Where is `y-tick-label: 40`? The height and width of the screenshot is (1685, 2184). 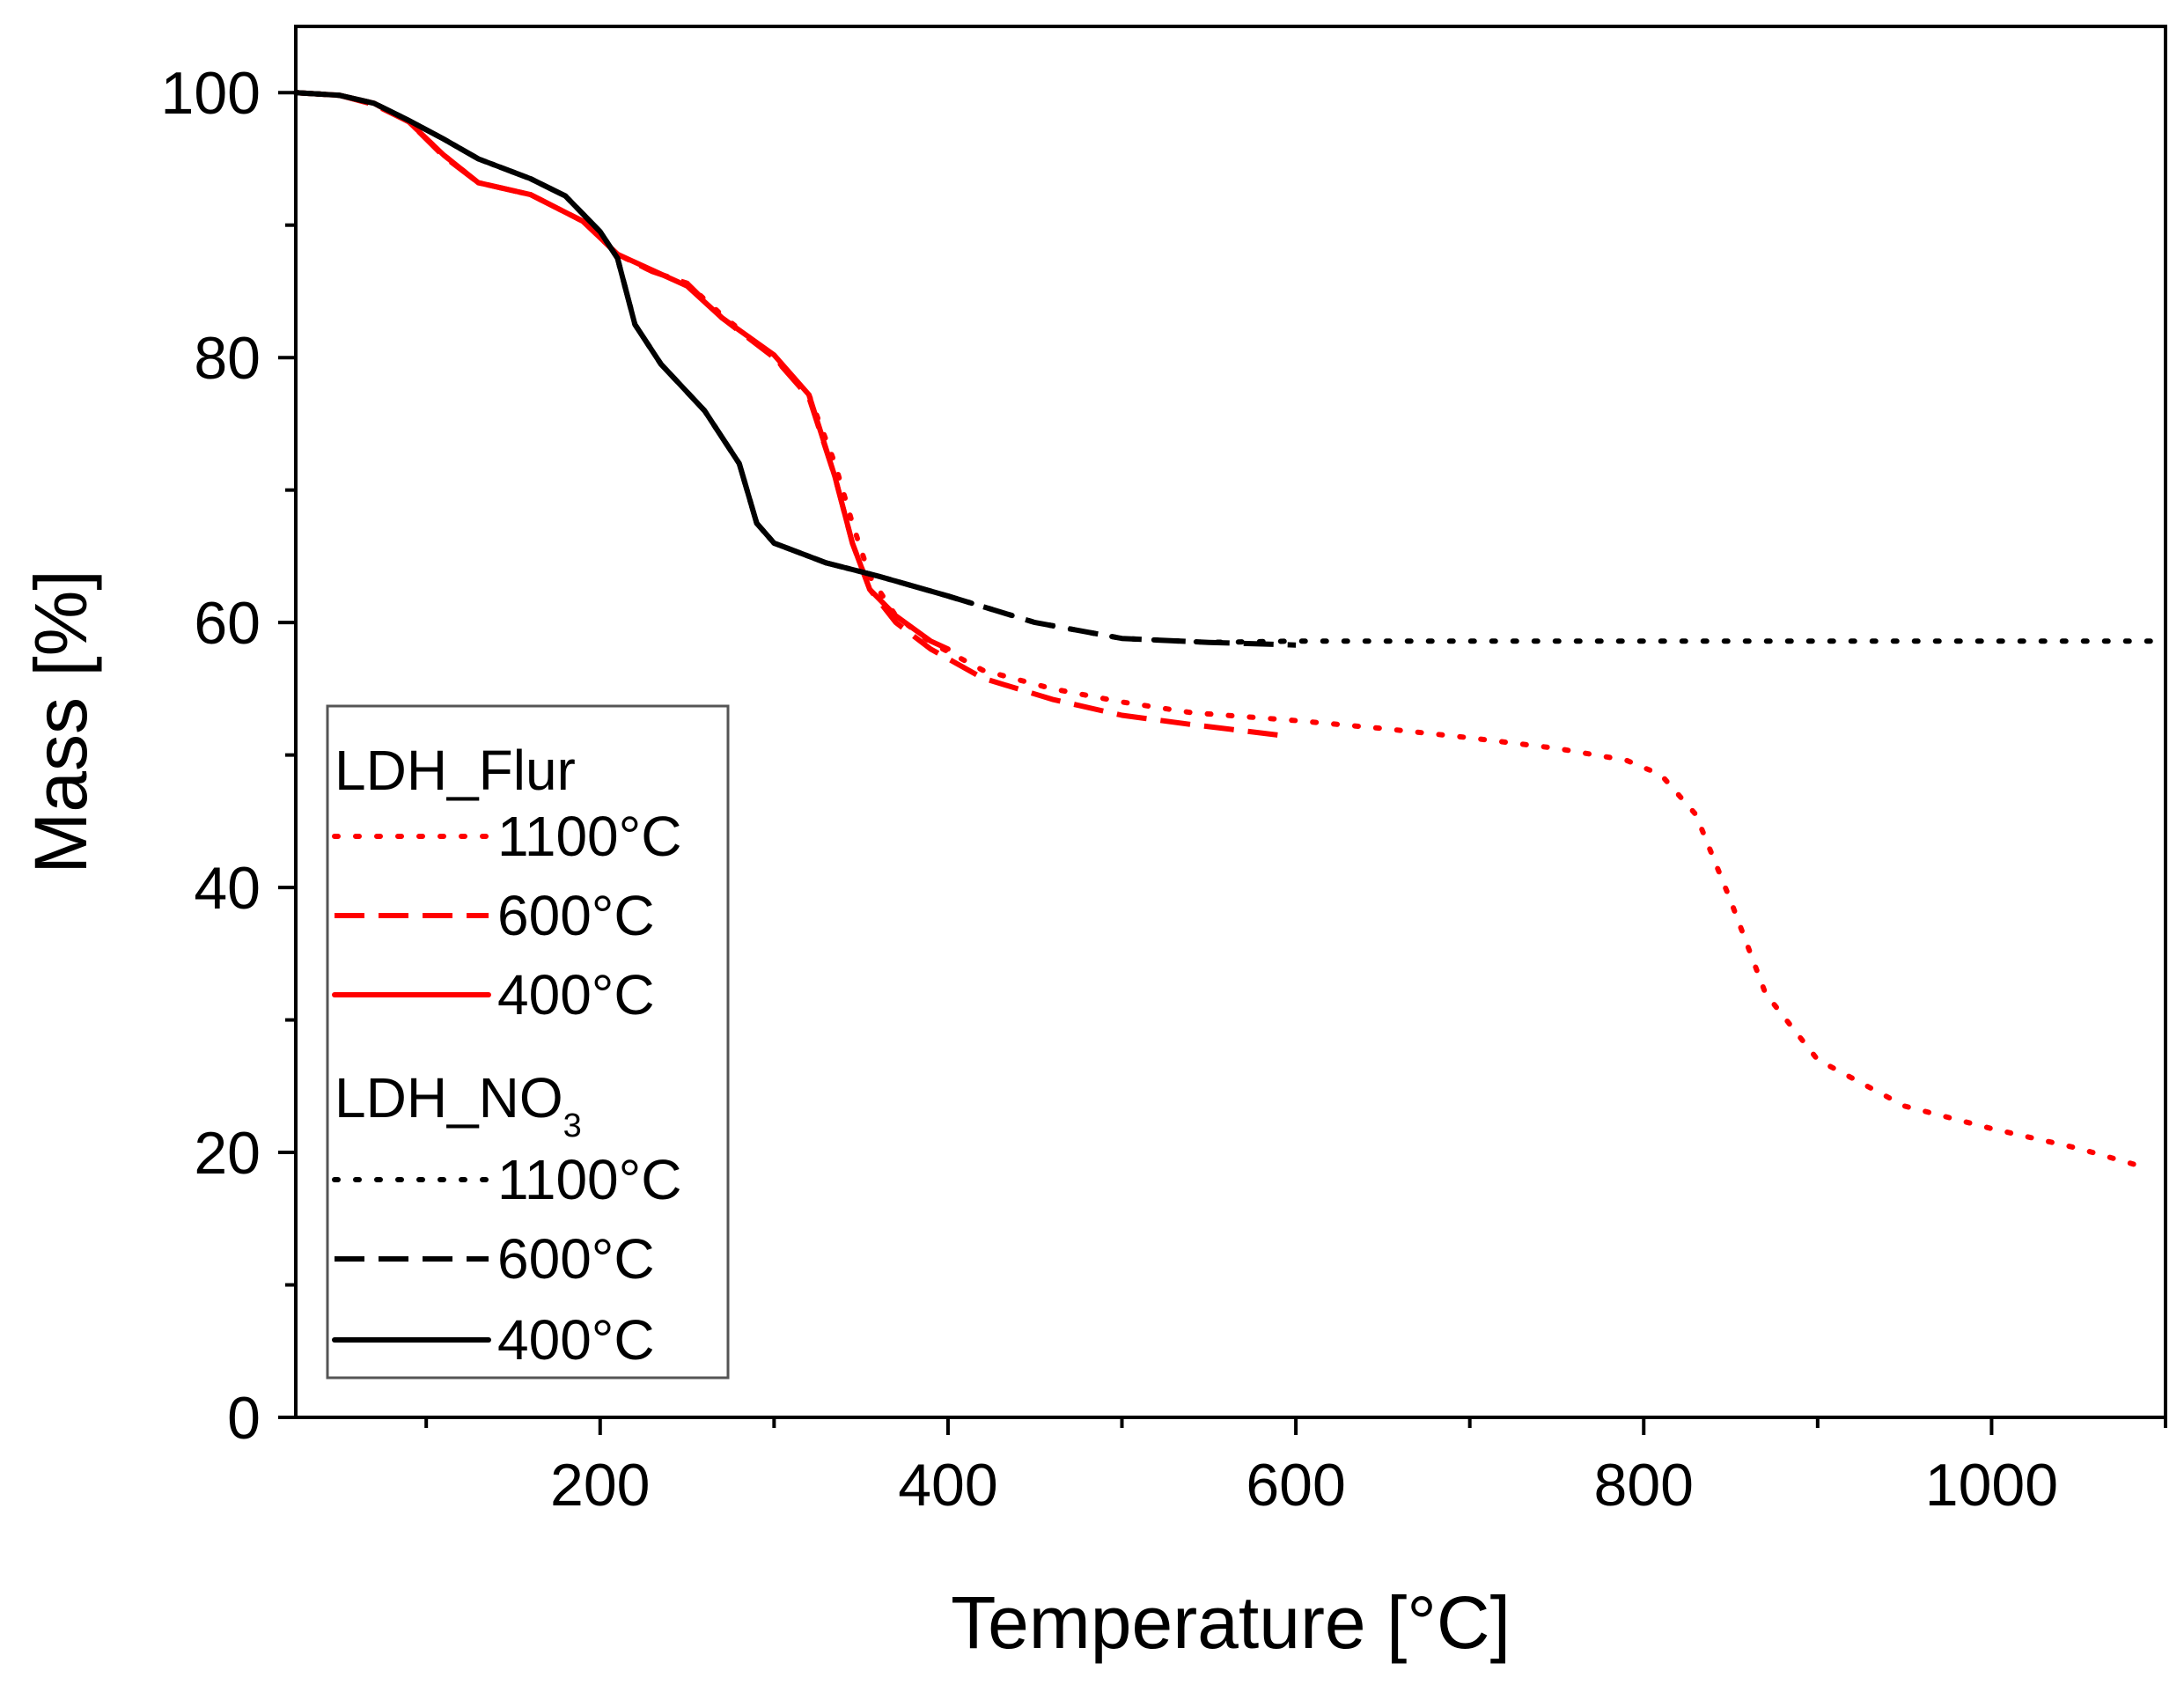 y-tick-label: 40 is located at coordinates (227, 888).